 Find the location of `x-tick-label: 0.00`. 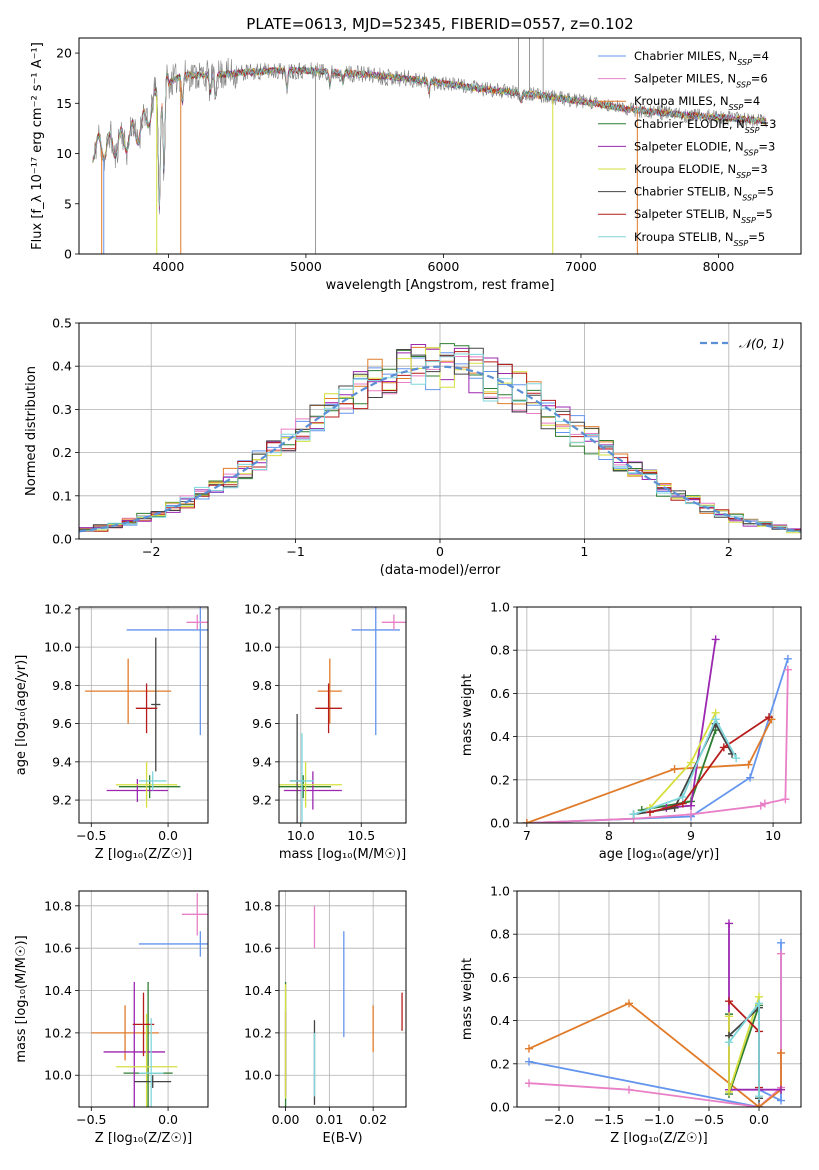

x-tick-label: 0.00 is located at coordinates (286, 1119).